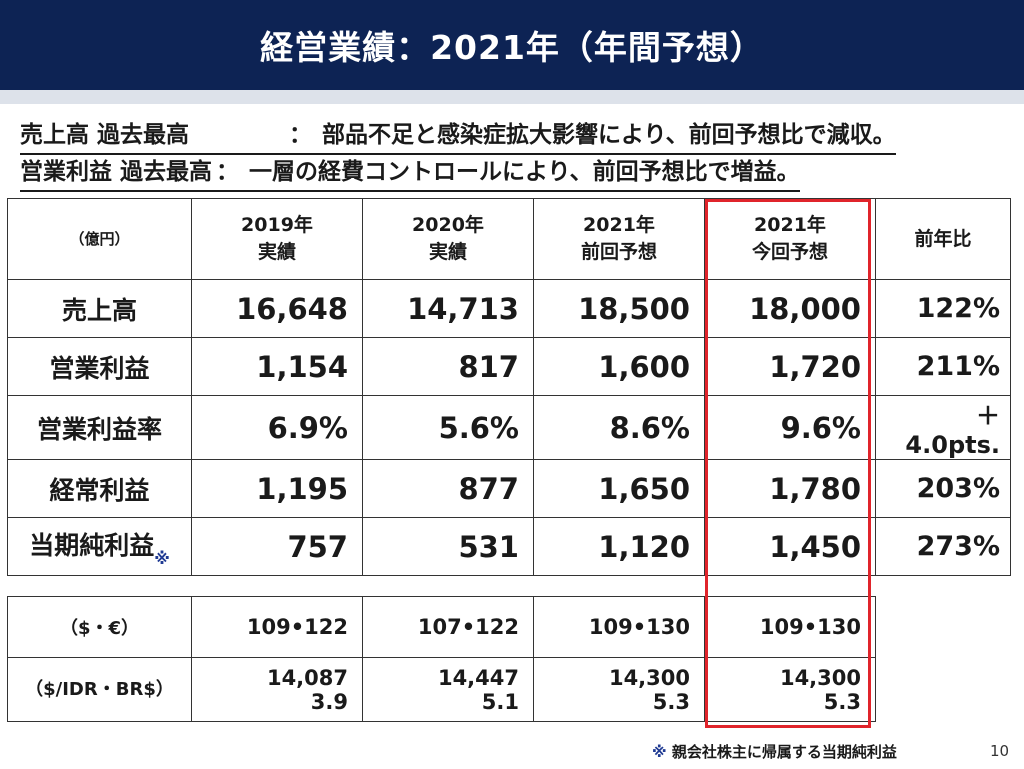 The image size is (1024, 769). What do you see at coordinates (228, 172) in the screenshot?
I see `summary-operating-sep: ：` at bounding box center [228, 172].